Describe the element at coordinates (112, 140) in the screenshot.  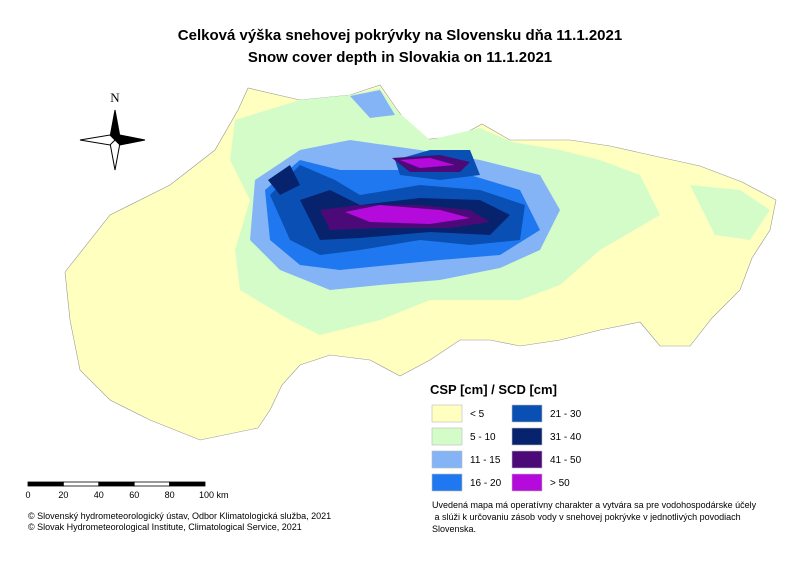
I see `north-arrow` at that location.